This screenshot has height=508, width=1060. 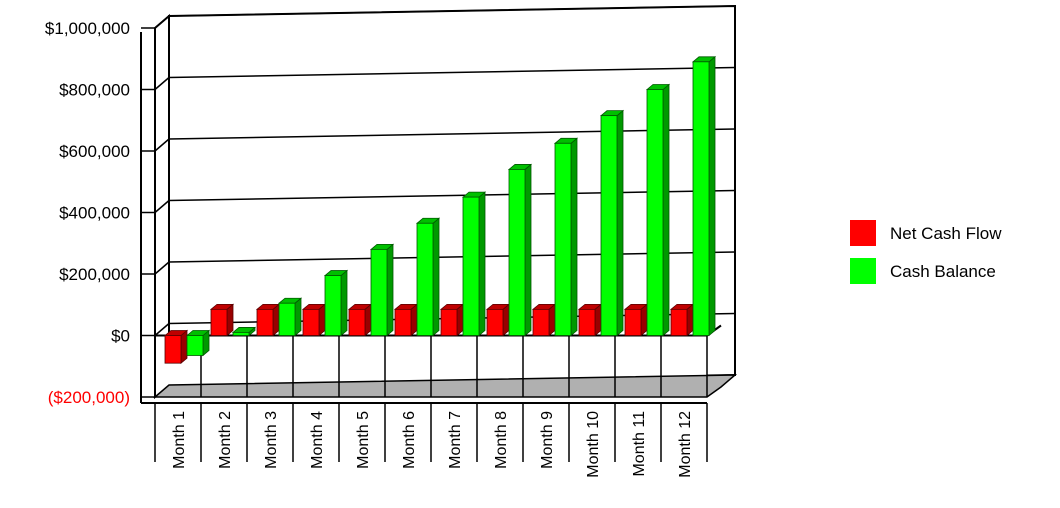 What do you see at coordinates (946, 233) in the screenshot?
I see `legend-label: Net Cash Flow` at bounding box center [946, 233].